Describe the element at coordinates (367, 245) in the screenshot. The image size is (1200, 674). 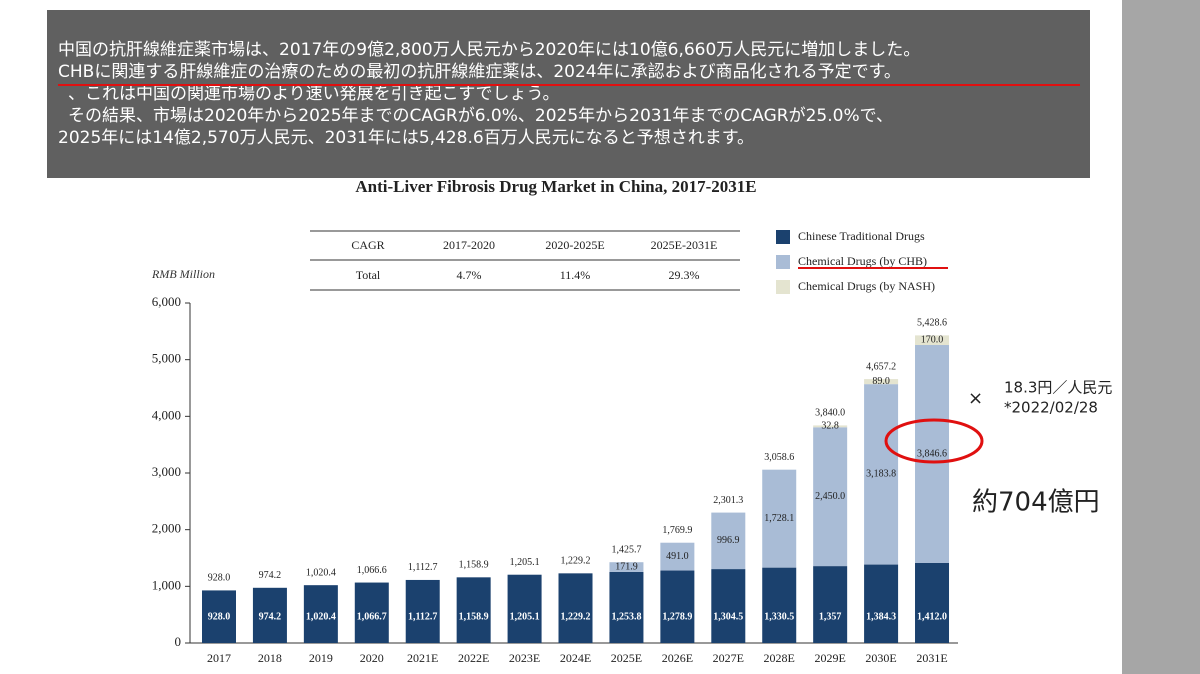
I see `table-header: CAGR` at that location.